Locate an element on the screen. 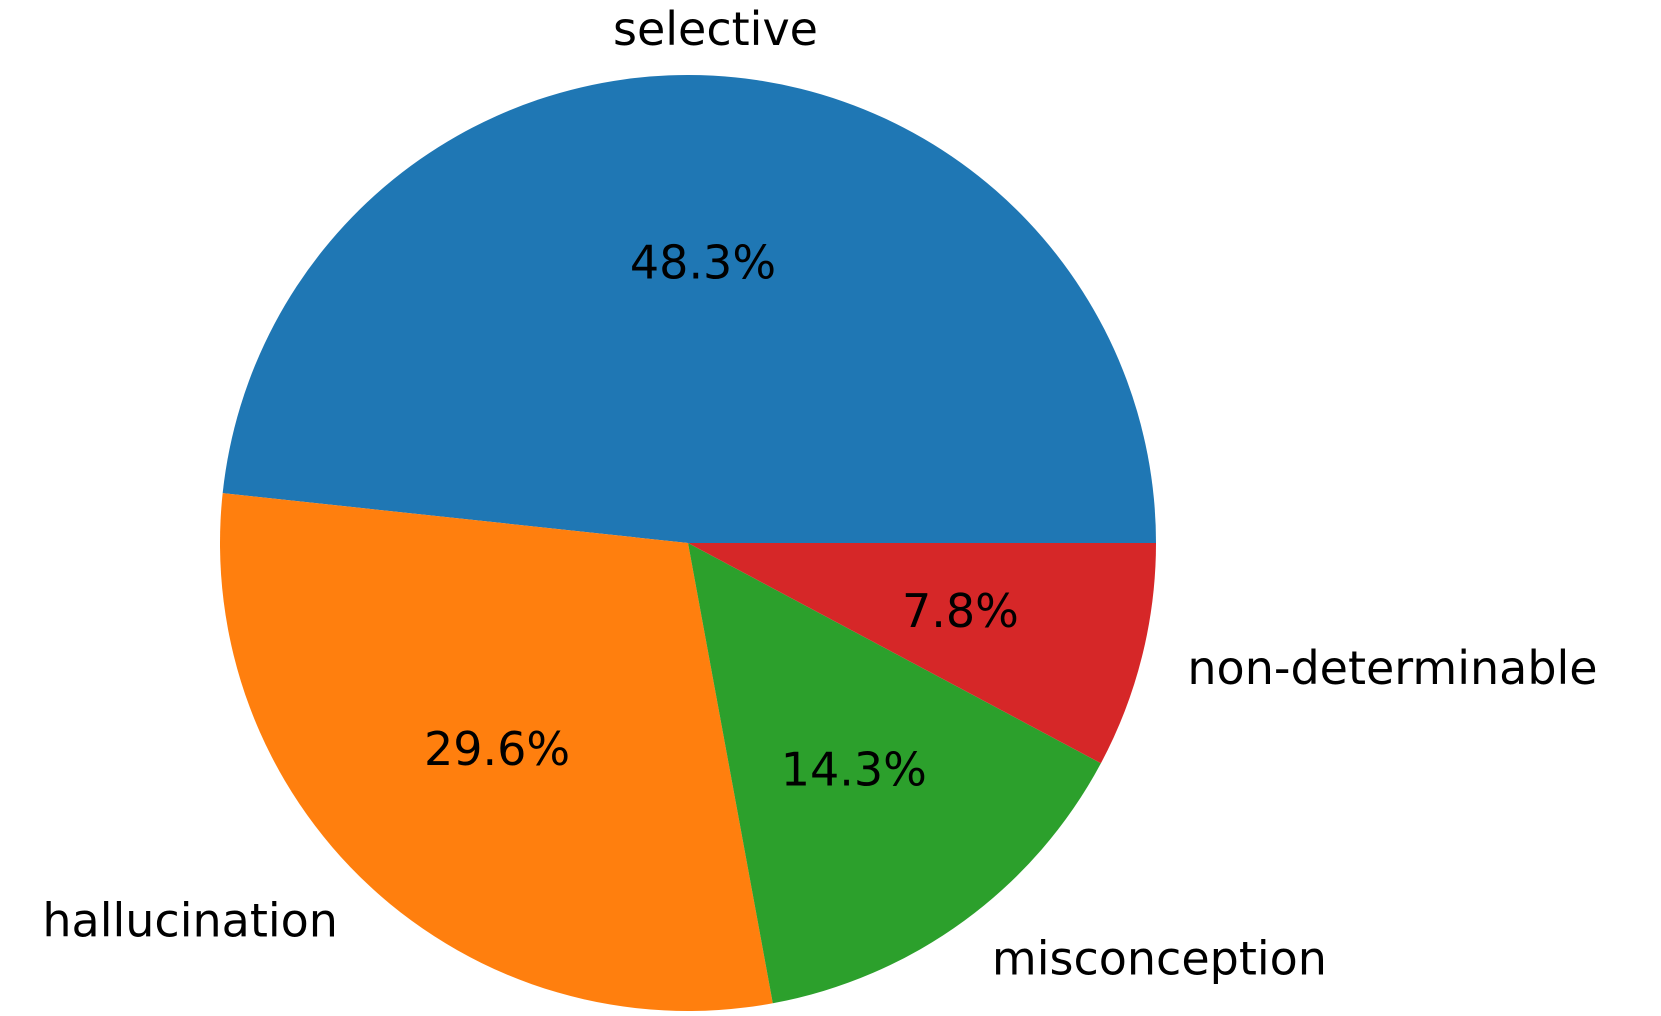 This screenshot has height=1016, width=1661. pie-slice-misconception is located at coordinates (894, 773).